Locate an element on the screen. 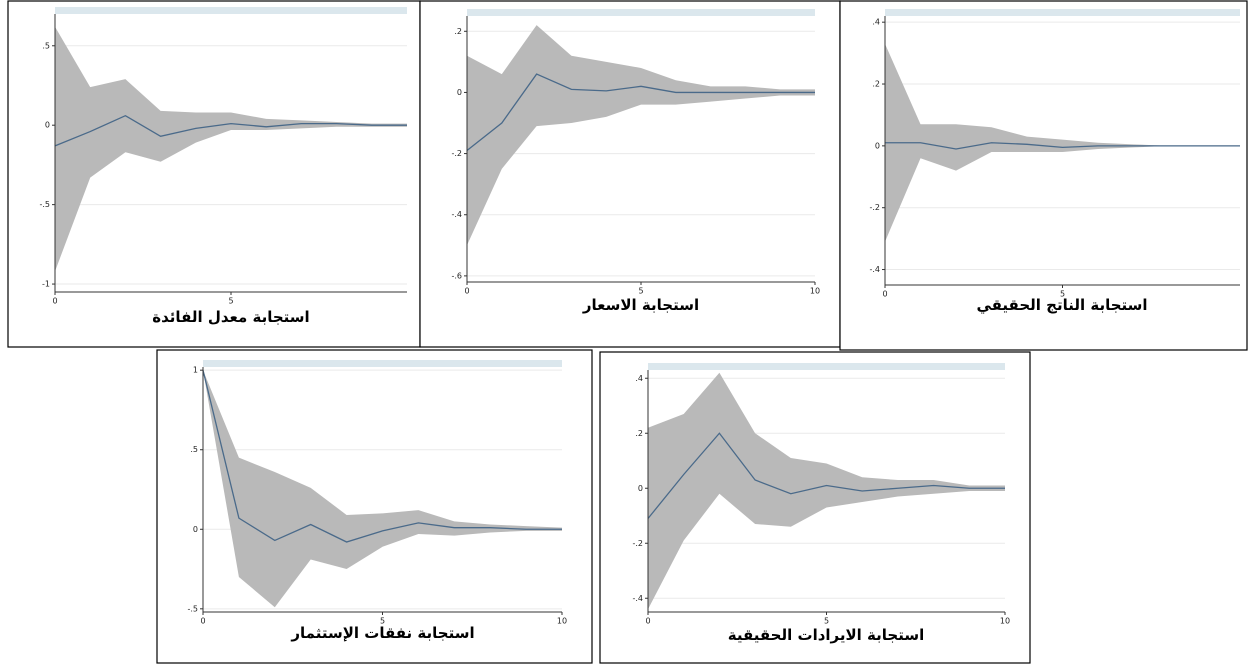 This screenshot has height=664, width=1248. caption: استجابة نفقات الإستثمار is located at coordinates (382, 633).